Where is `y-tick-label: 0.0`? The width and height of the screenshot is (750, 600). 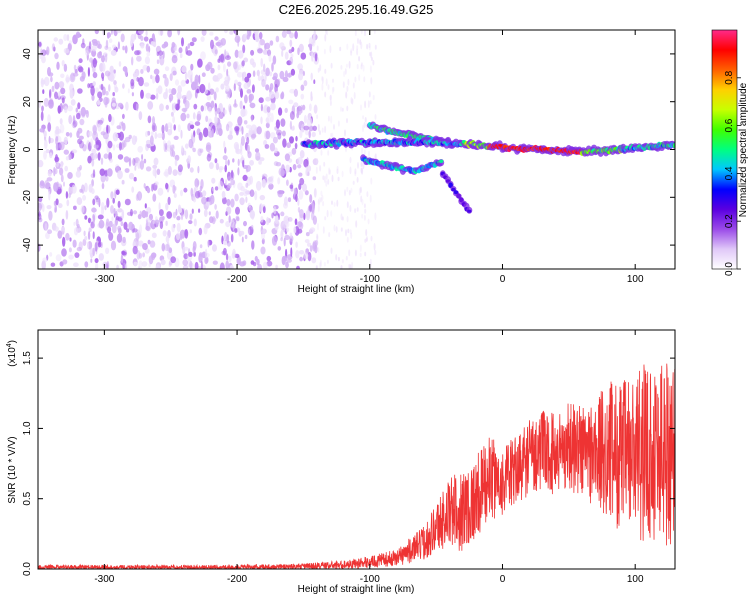 y-tick-label: 0.0 is located at coordinates (27, 569).